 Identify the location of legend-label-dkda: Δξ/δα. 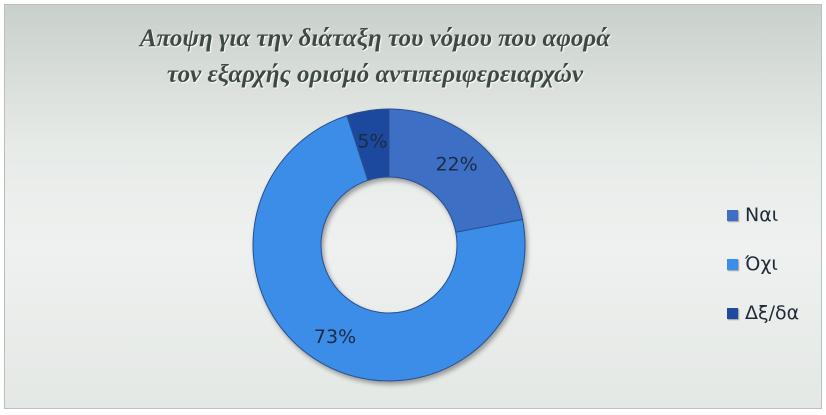
(772, 313).